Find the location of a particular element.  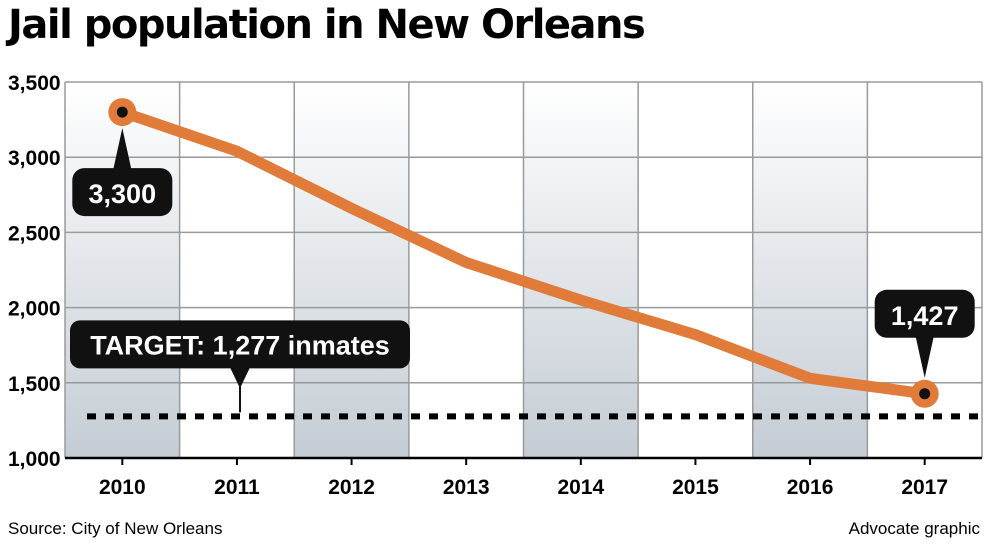

y-tick-label: 2,500 is located at coordinates (34, 233).